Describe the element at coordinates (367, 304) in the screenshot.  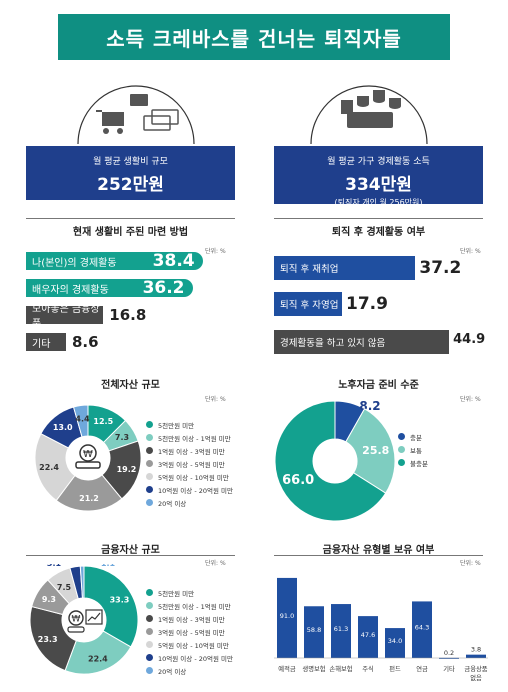
I see `bar-value: 17.9` at that location.